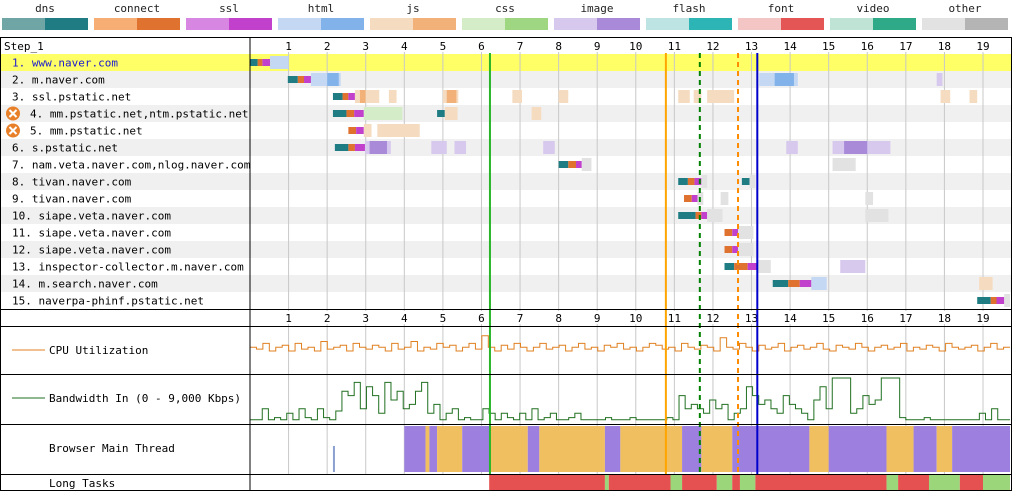 This screenshot has height=499, width=1012. I want to click on legend-swatch-light-flash, so click(667, 24).